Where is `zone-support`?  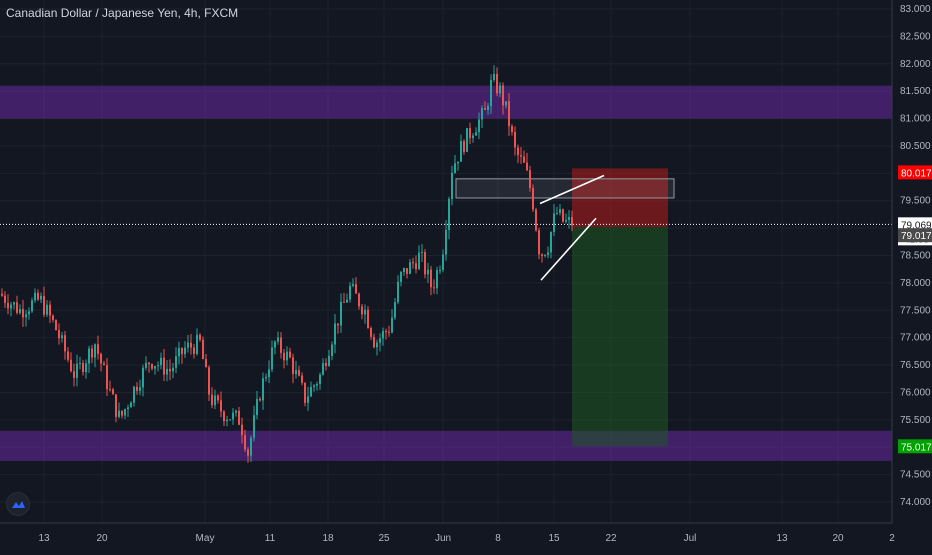
zone-support is located at coordinates (446, 445).